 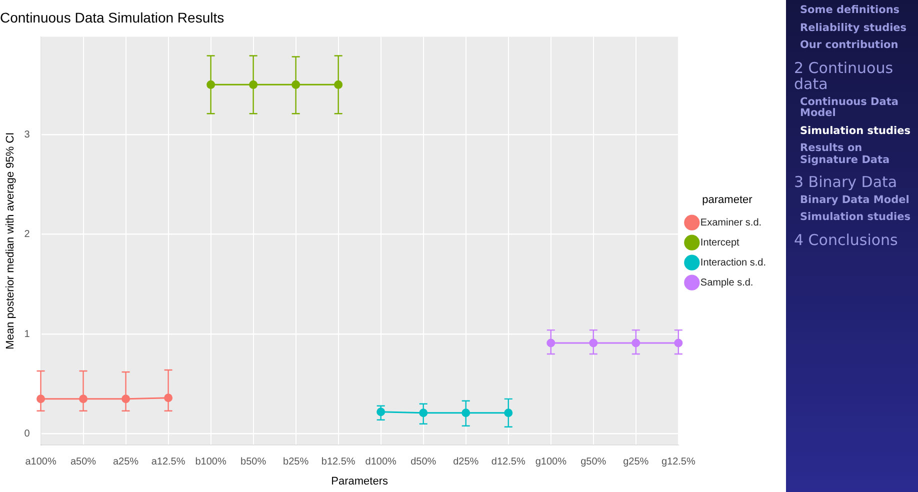 I want to click on x-tick-label: d50%, so click(x=423, y=462).